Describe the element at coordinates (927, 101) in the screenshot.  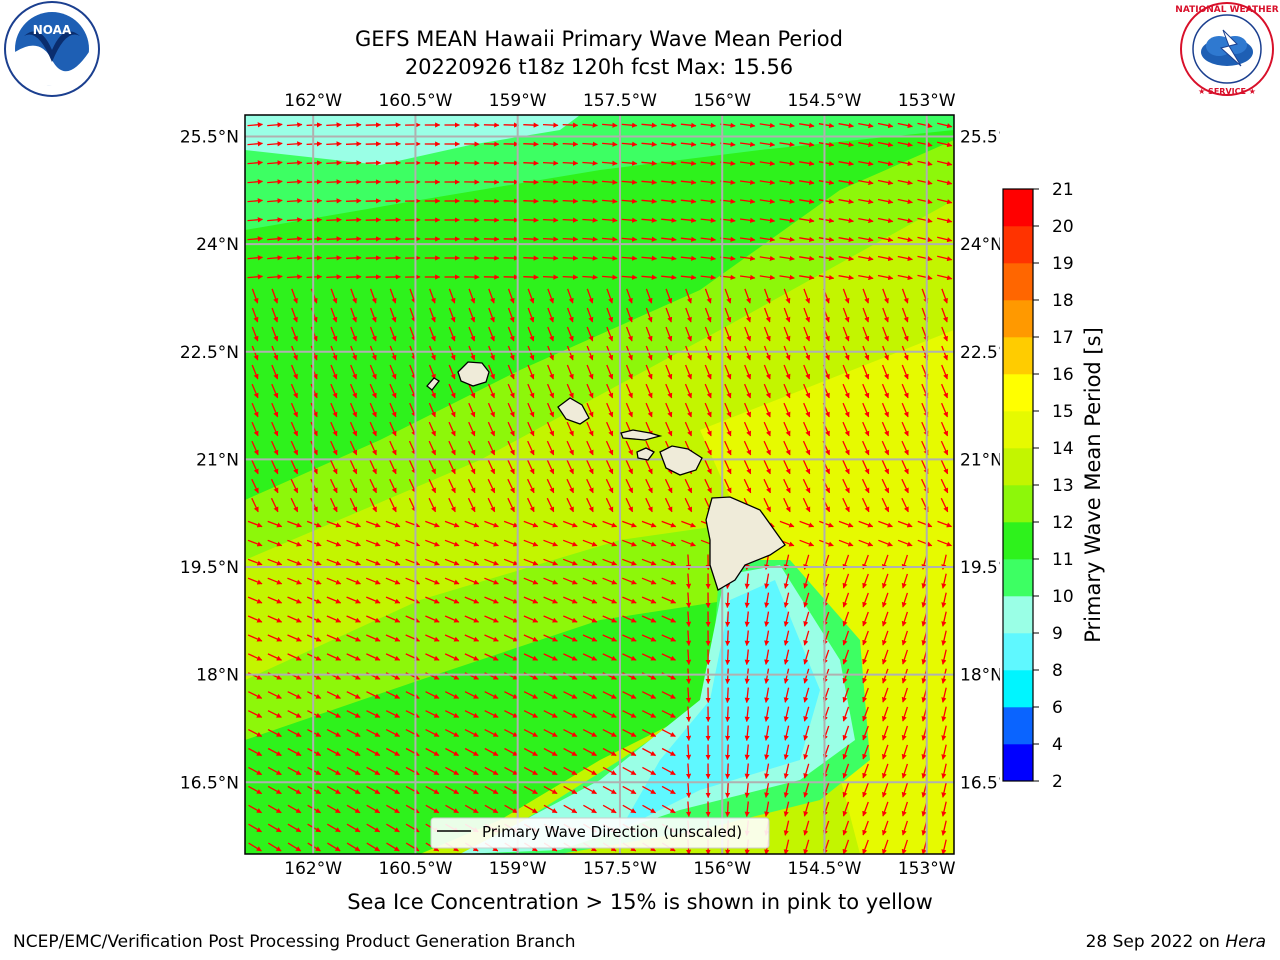
I see `x-tick-label-top: 153°W` at that location.